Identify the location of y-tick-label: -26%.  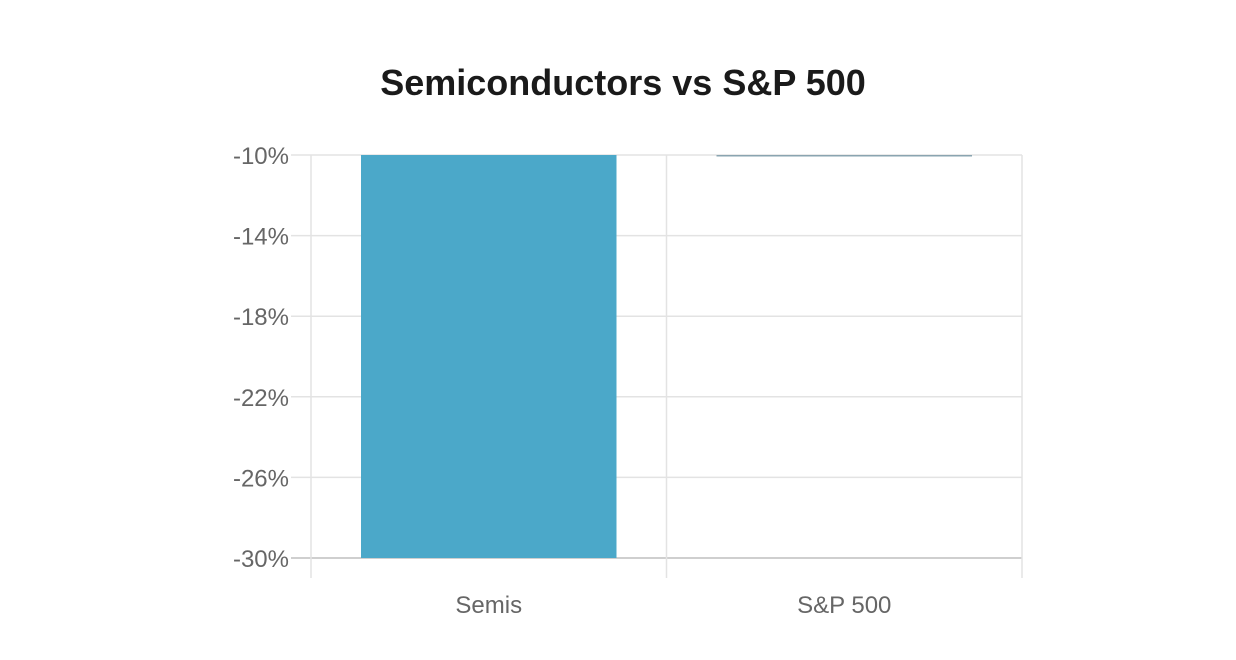
(261, 478).